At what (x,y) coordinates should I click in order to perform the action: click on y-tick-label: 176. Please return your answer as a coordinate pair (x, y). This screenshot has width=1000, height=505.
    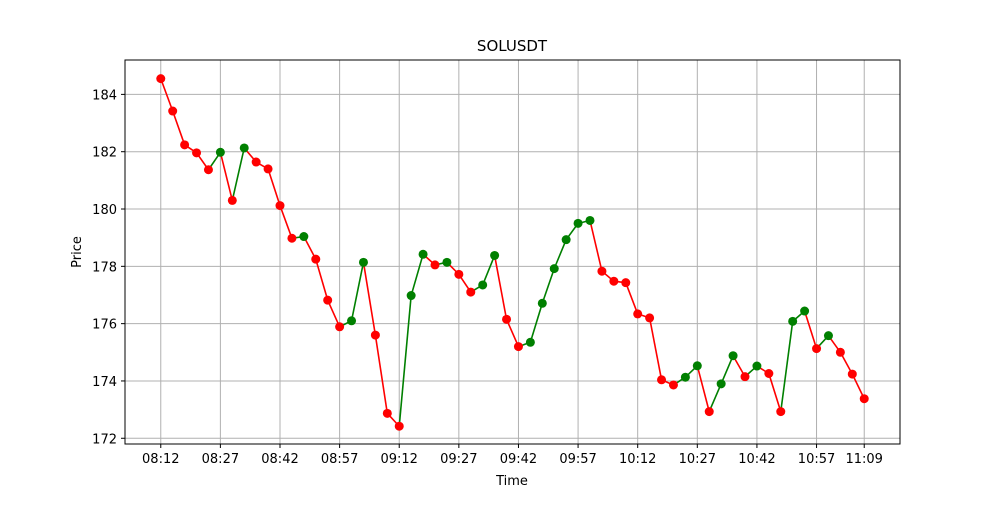
    Looking at the image, I should click on (104, 325).